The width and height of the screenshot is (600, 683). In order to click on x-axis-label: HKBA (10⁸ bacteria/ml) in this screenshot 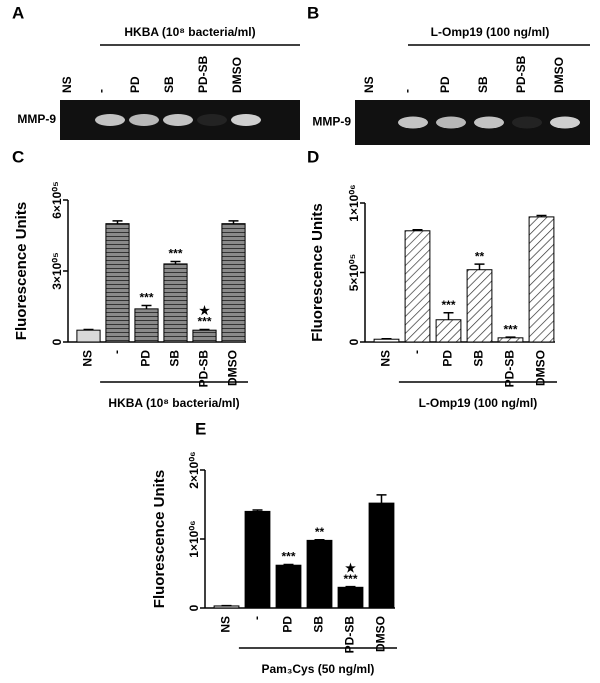, I will do `click(173, 403)`.